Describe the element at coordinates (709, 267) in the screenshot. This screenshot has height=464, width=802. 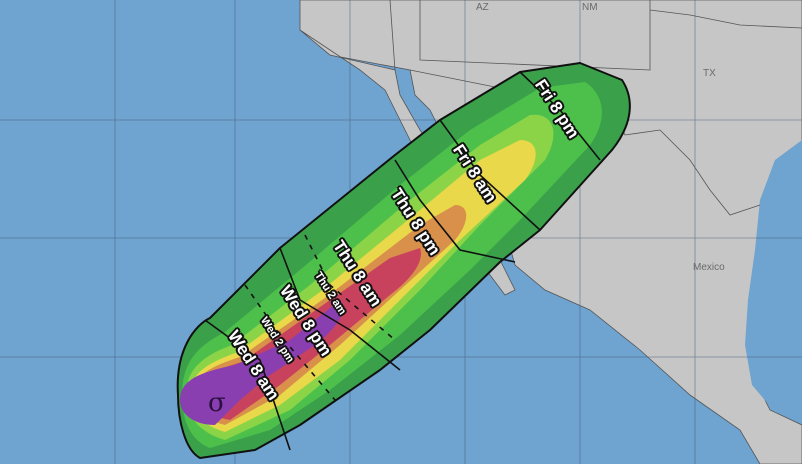
I see `place-label-mexico: Mexico` at that location.